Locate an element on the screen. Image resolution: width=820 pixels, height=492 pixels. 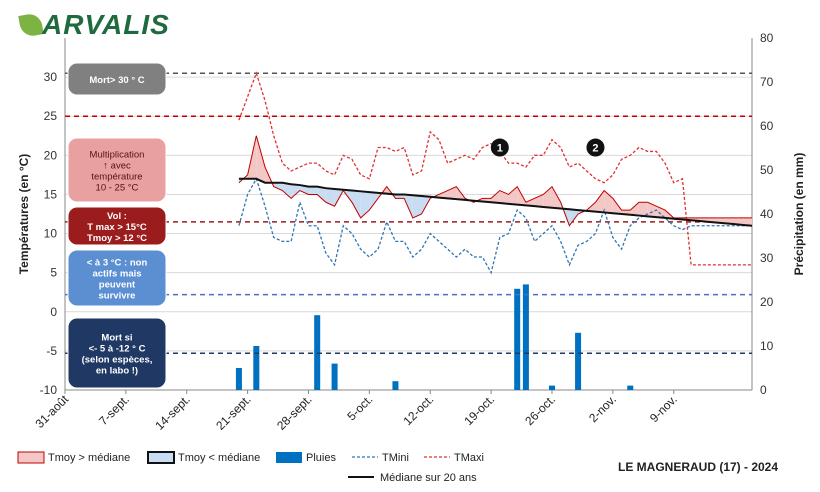
legend-label: Tmoy > médiane is located at coordinates (89, 458).